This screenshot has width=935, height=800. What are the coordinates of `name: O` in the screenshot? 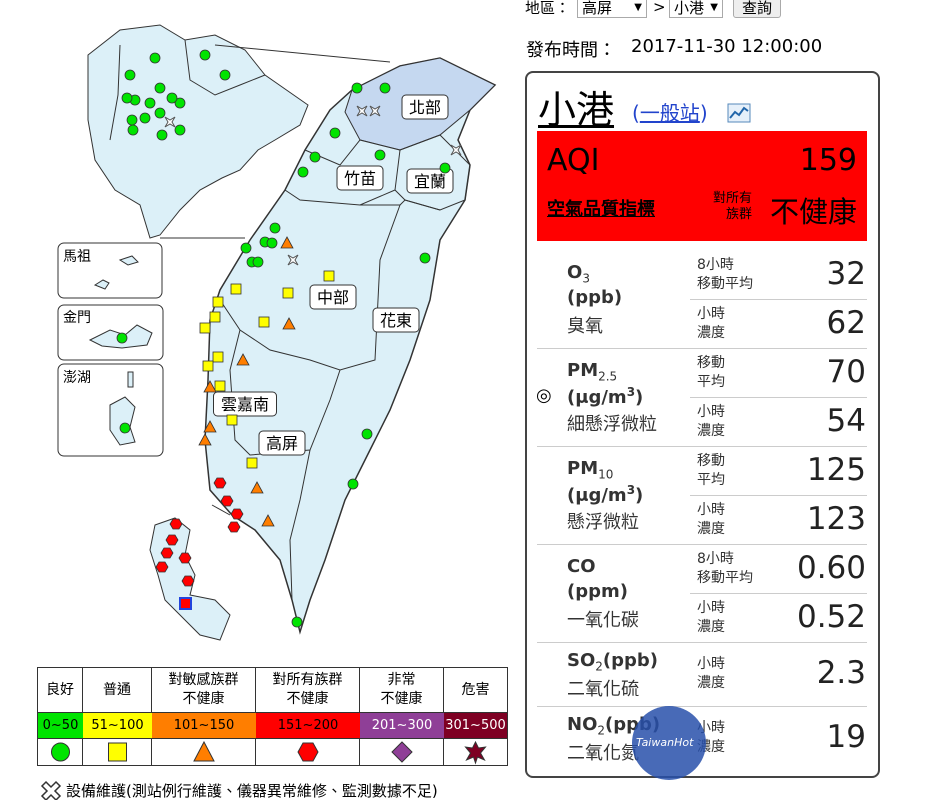 It's located at (575, 272).